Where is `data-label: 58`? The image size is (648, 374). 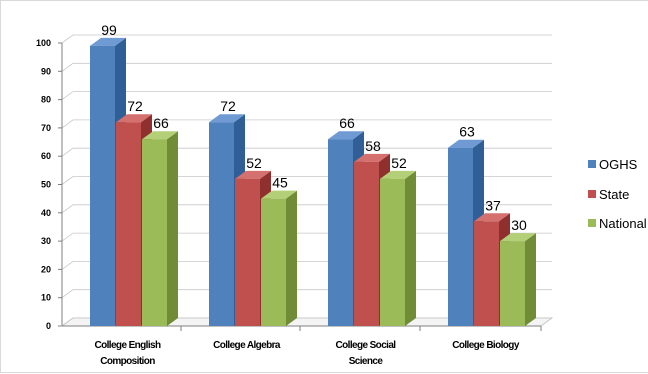
data-label: 58 is located at coordinates (373, 146).